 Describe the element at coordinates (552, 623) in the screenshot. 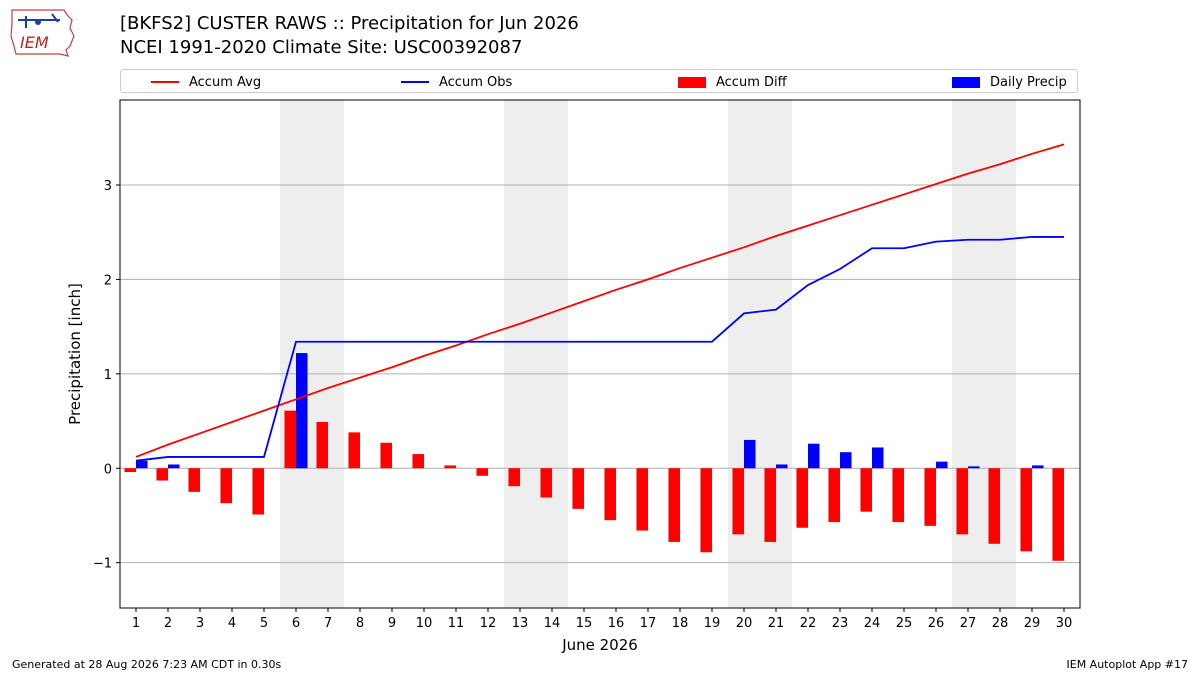

I see `x-tick-label: 14` at that location.